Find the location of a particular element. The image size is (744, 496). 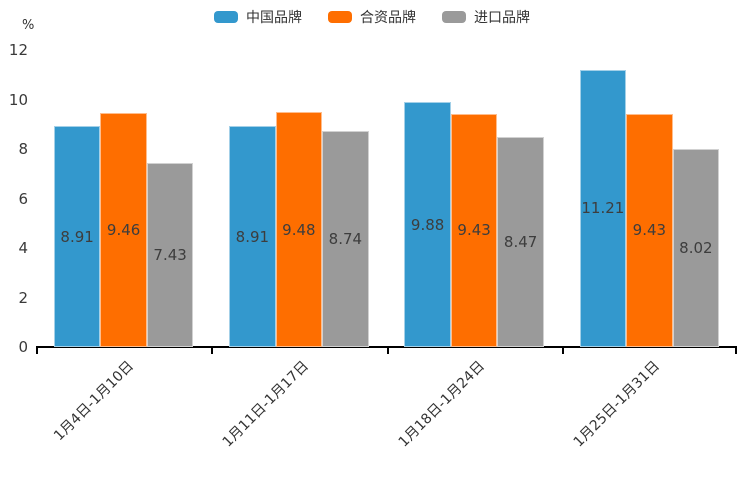

bar-合资品牌-1月4日-1月10日: 9.46 is located at coordinates (123, 229).